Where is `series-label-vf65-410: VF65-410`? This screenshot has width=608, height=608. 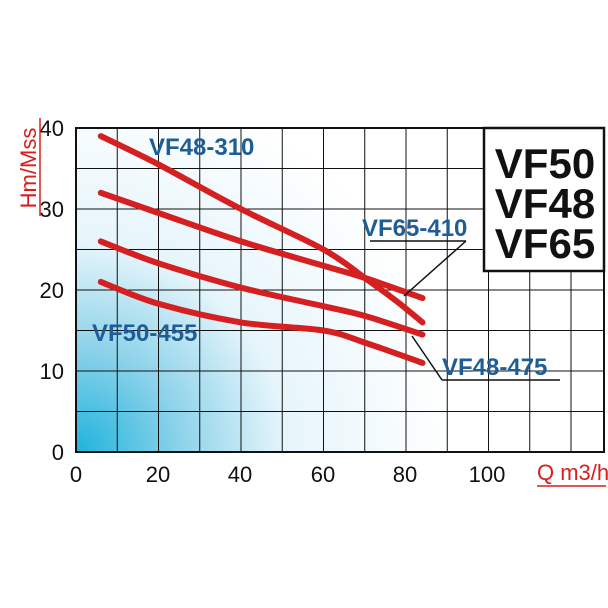
series-label-vf65-410: VF65-410 is located at coordinates (414, 228).